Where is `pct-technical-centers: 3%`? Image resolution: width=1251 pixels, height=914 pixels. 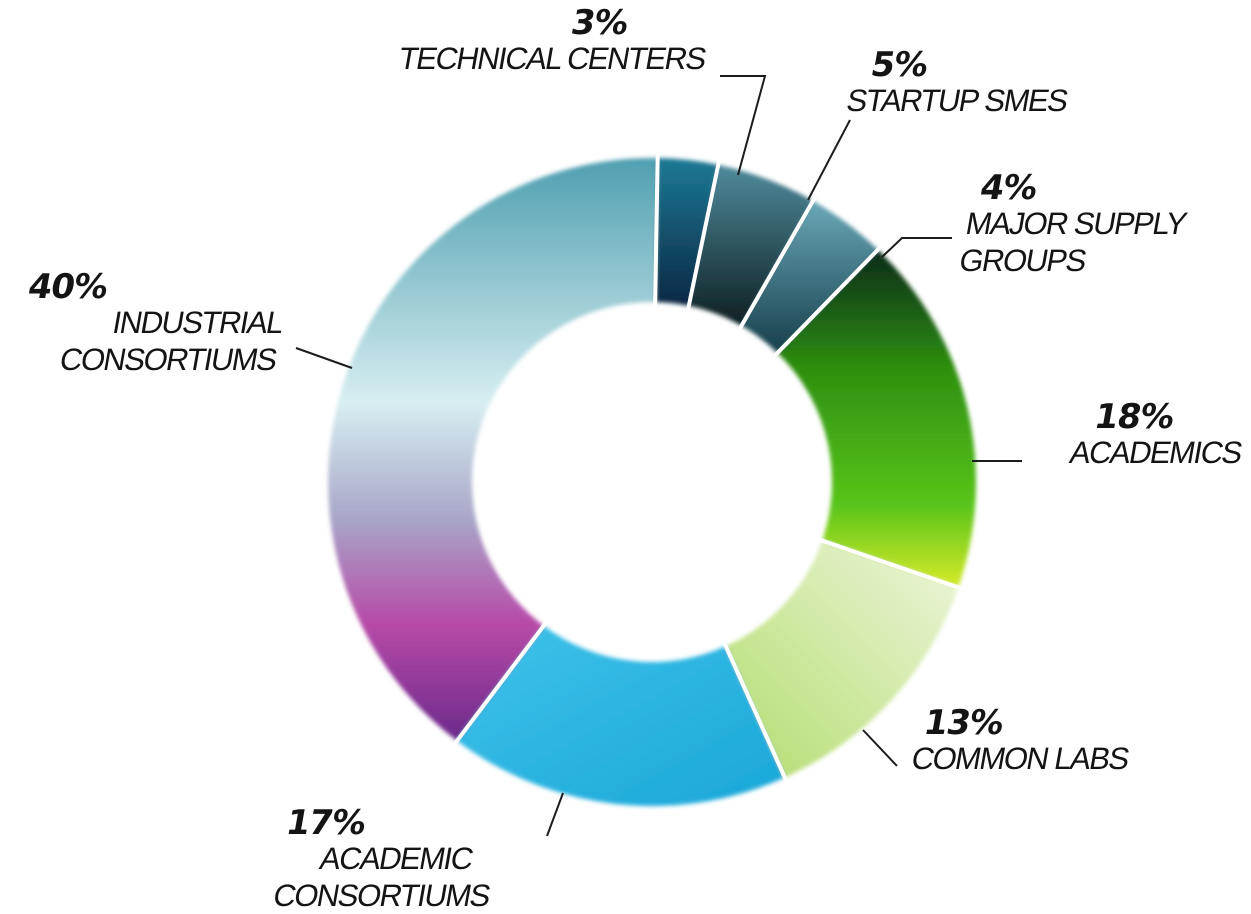 pct-technical-centers: 3% is located at coordinates (599, 23).